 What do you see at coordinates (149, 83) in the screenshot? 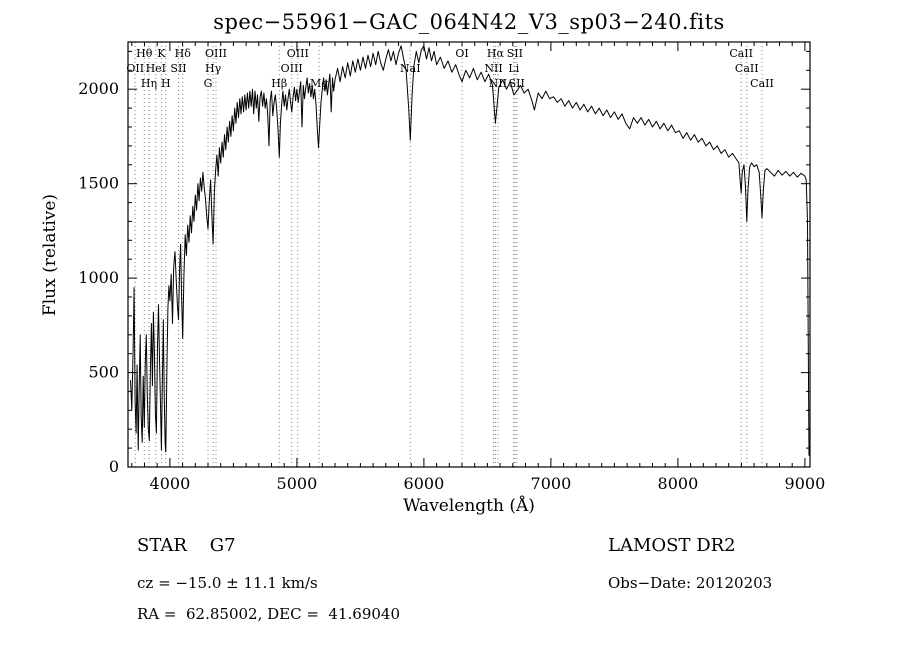
I see `spectral-line-label: Hη` at bounding box center [149, 83].